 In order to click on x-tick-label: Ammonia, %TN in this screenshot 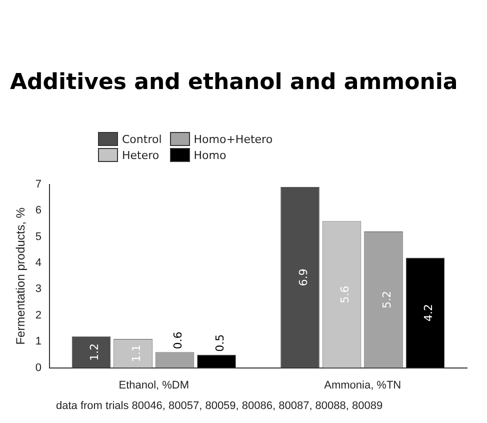, I will do `click(363, 385)`.